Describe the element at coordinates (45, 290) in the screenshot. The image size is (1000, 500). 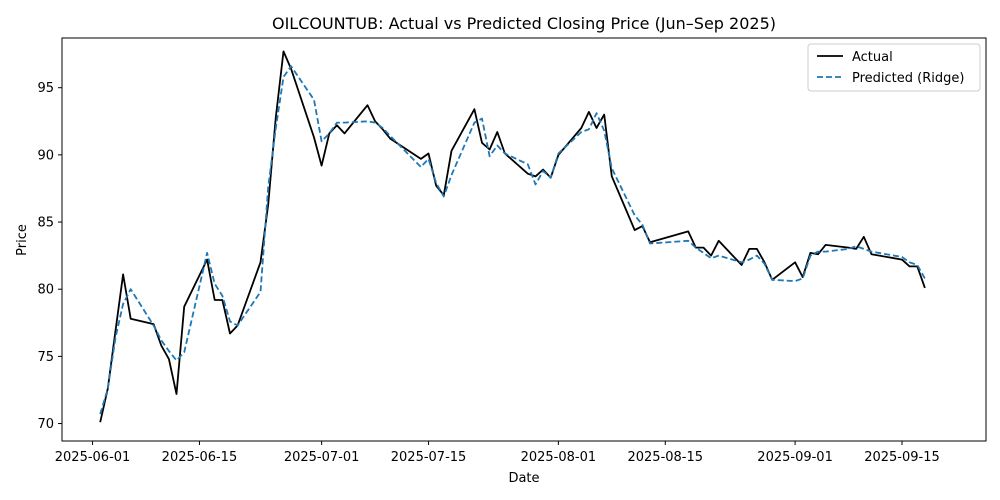
I see `y-tick-label: 80` at that location.